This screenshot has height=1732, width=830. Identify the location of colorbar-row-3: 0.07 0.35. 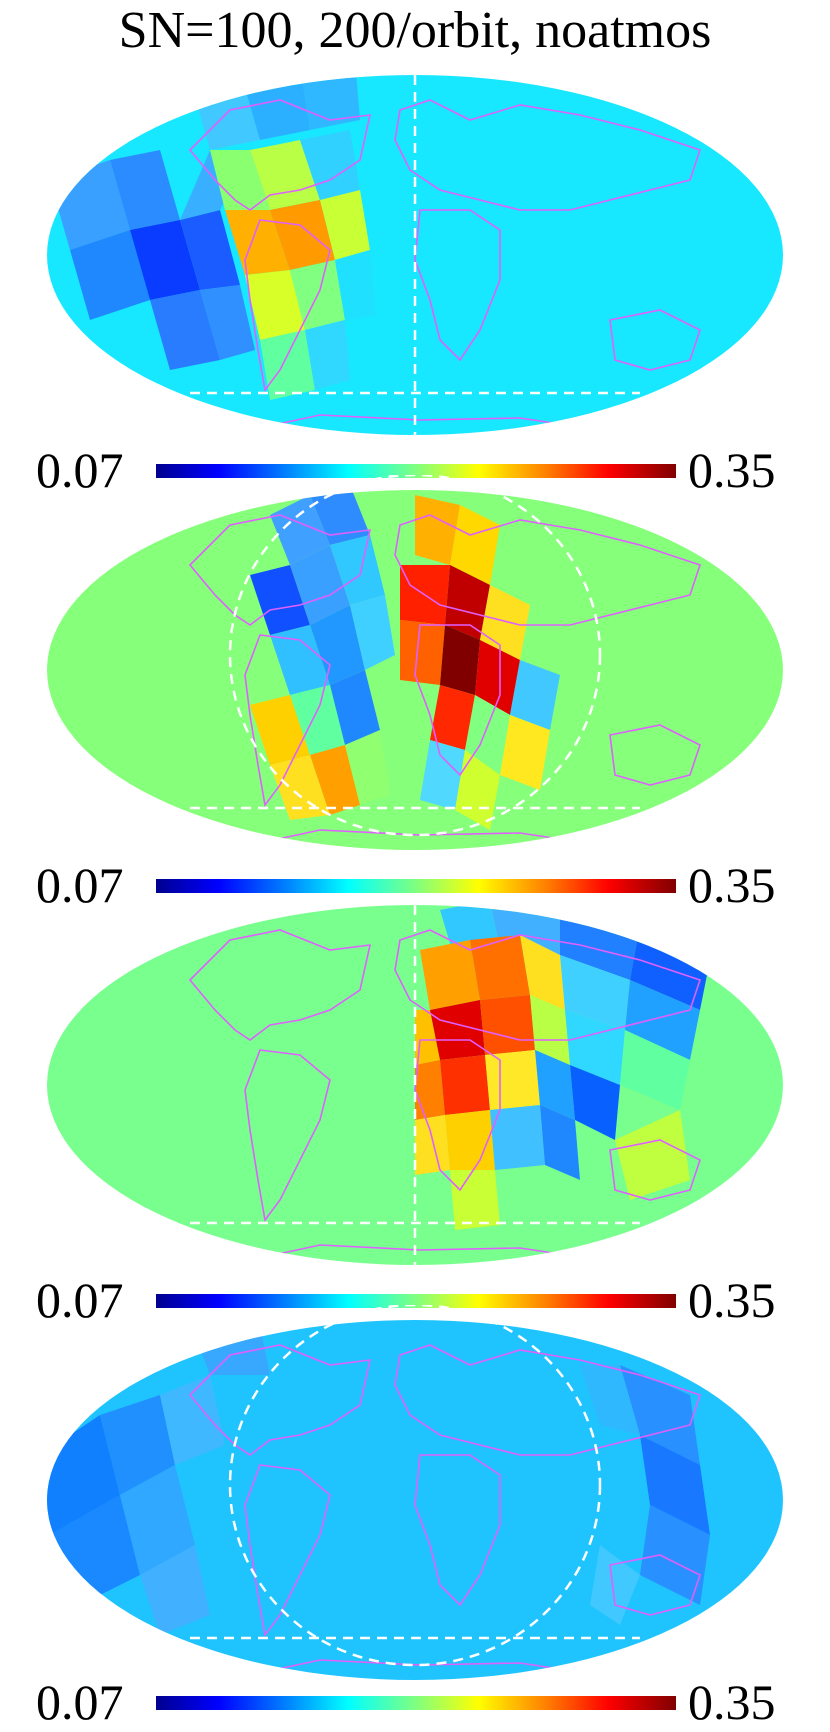
(415, 1300).